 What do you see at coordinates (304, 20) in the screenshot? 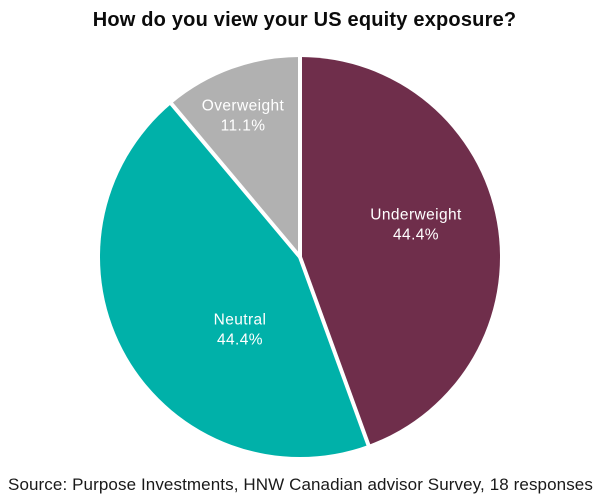
I see `chart-title: How do you view your US equity exposure?` at bounding box center [304, 20].